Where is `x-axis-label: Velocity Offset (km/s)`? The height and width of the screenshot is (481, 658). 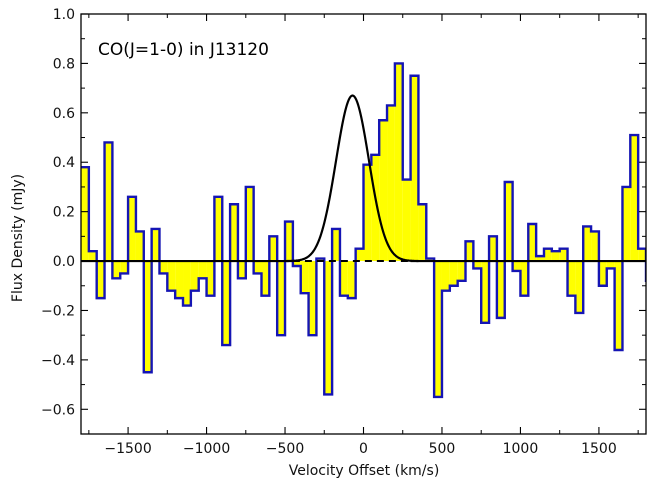 x-axis-label: Velocity Offset (km/s) is located at coordinates (364, 471).